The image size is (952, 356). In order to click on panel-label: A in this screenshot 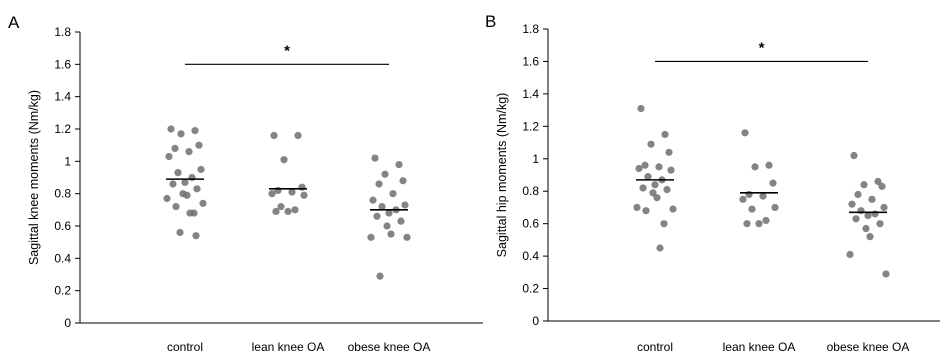, I will do `click(14, 22)`.